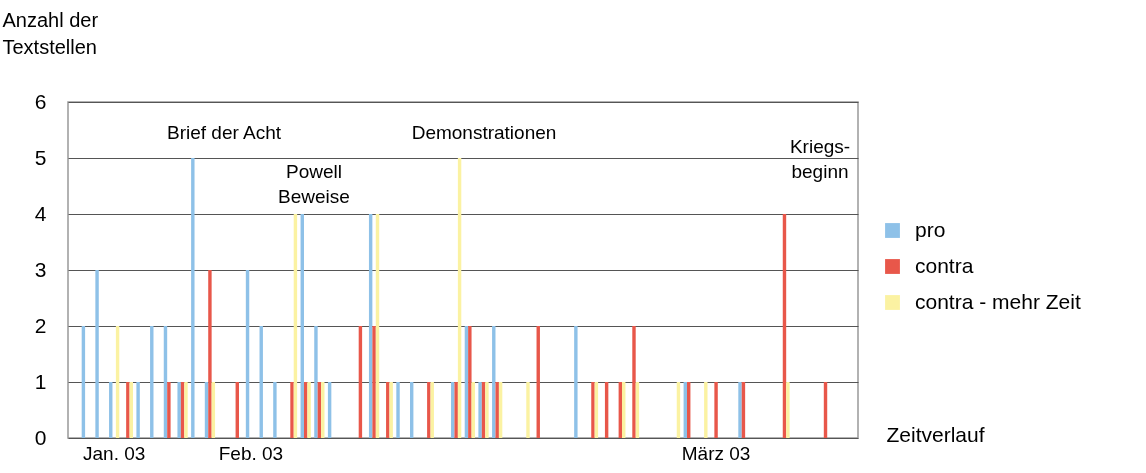 The height and width of the screenshot is (473, 1146). What do you see at coordinates (716, 453) in the screenshot?
I see `x-tick-label: März 03` at bounding box center [716, 453].